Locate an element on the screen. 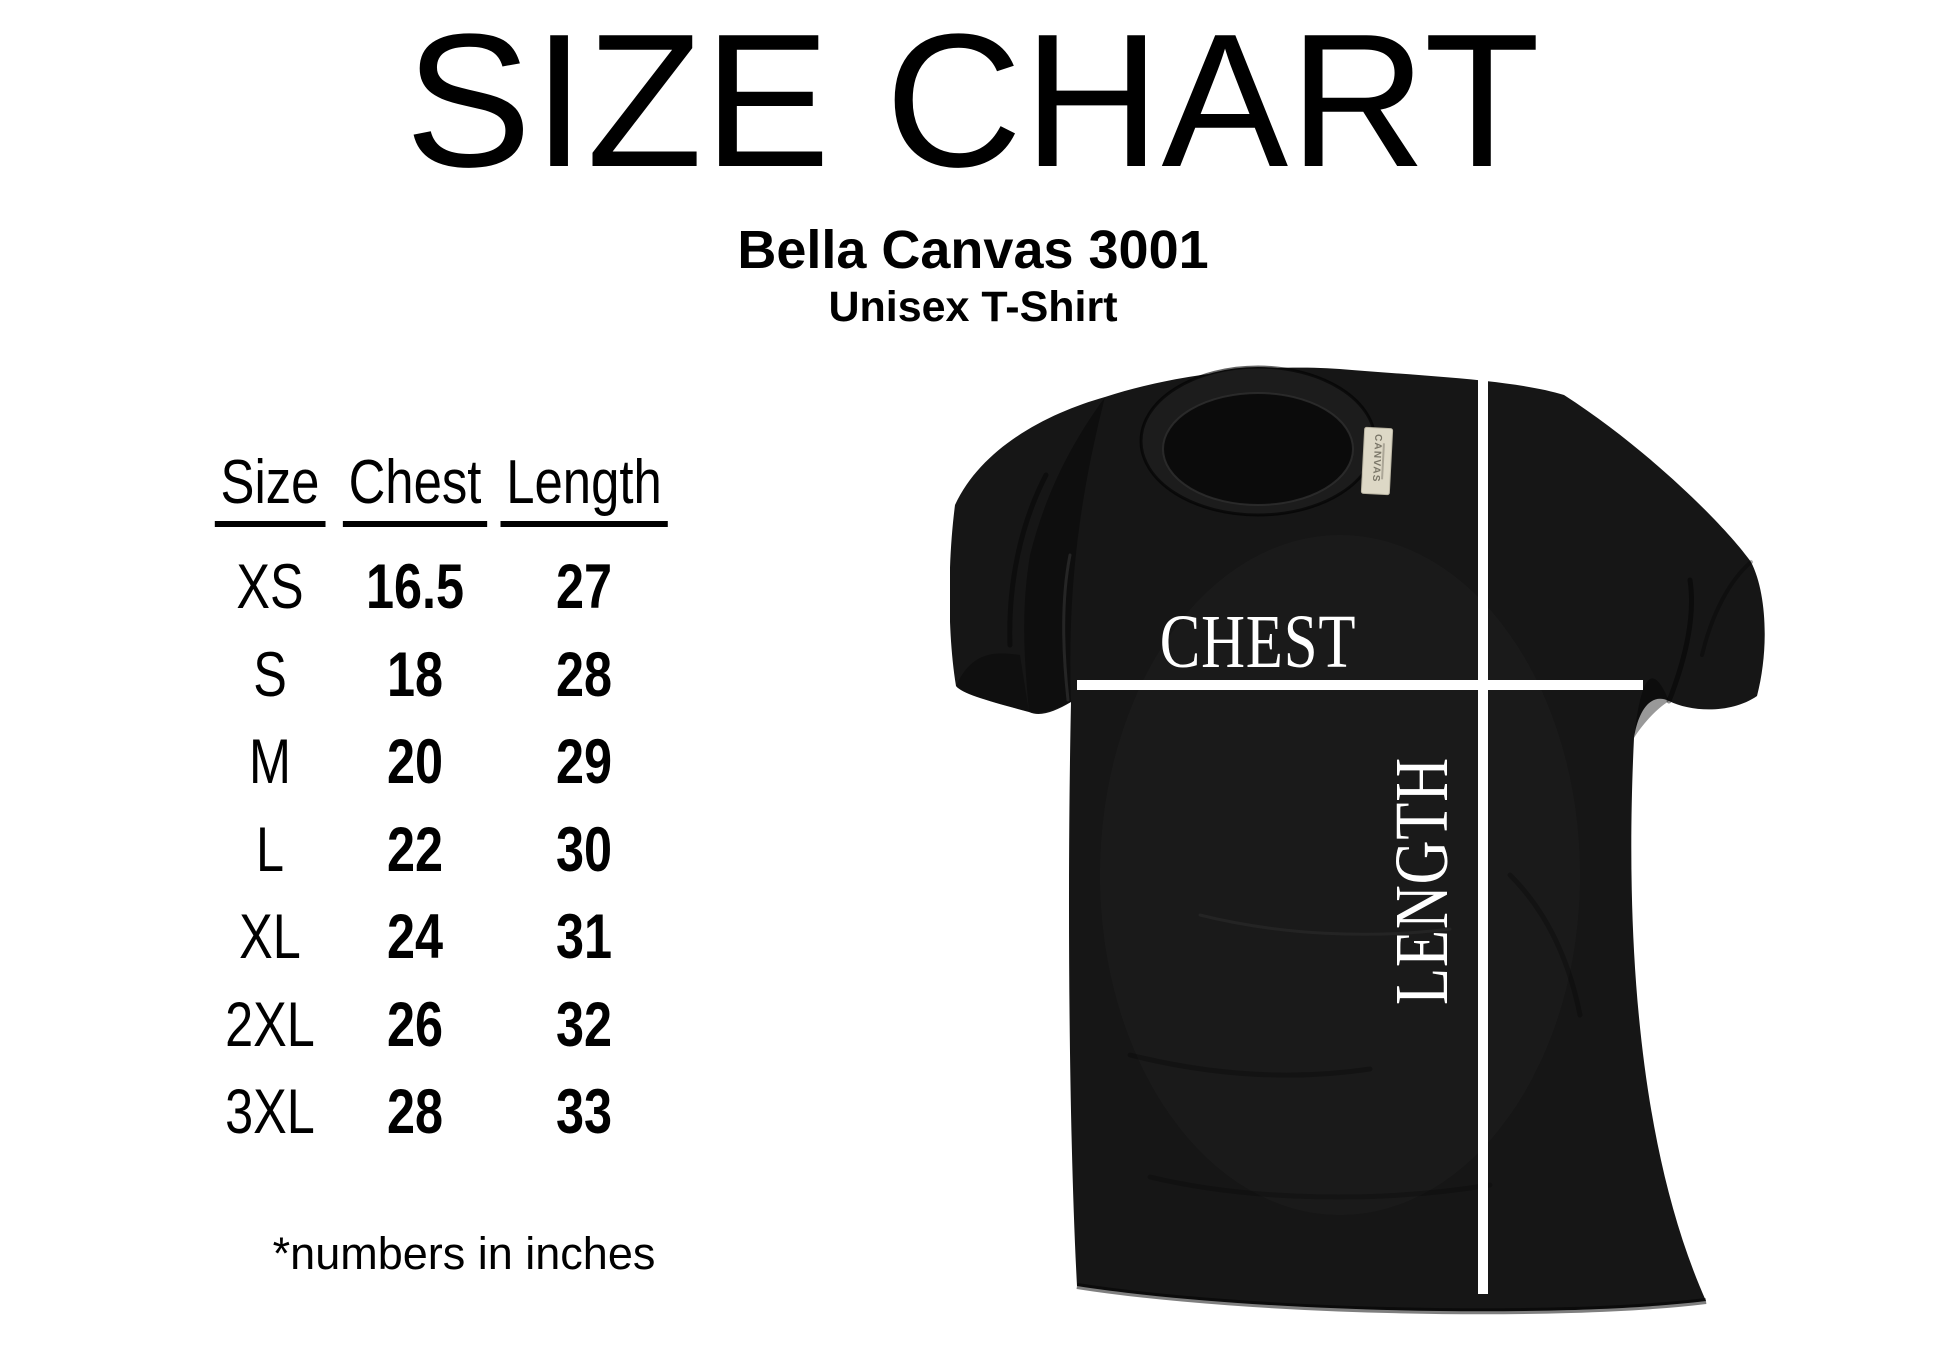 The width and height of the screenshot is (1946, 1345). chest-value: 16.5 is located at coordinates (415, 587).